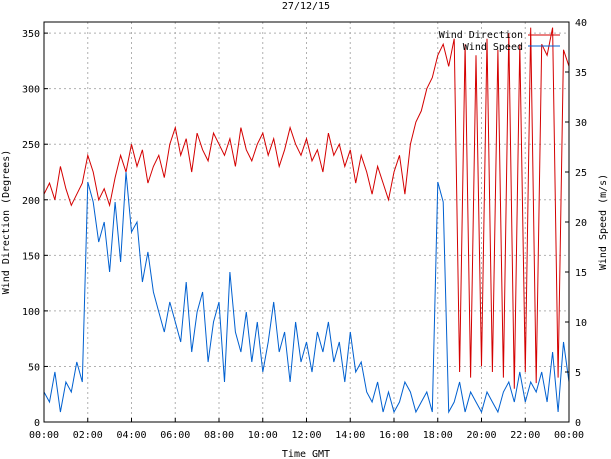 The image size is (611, 459). I want to click on y-tick-label-left: 350, so click(31, 34).